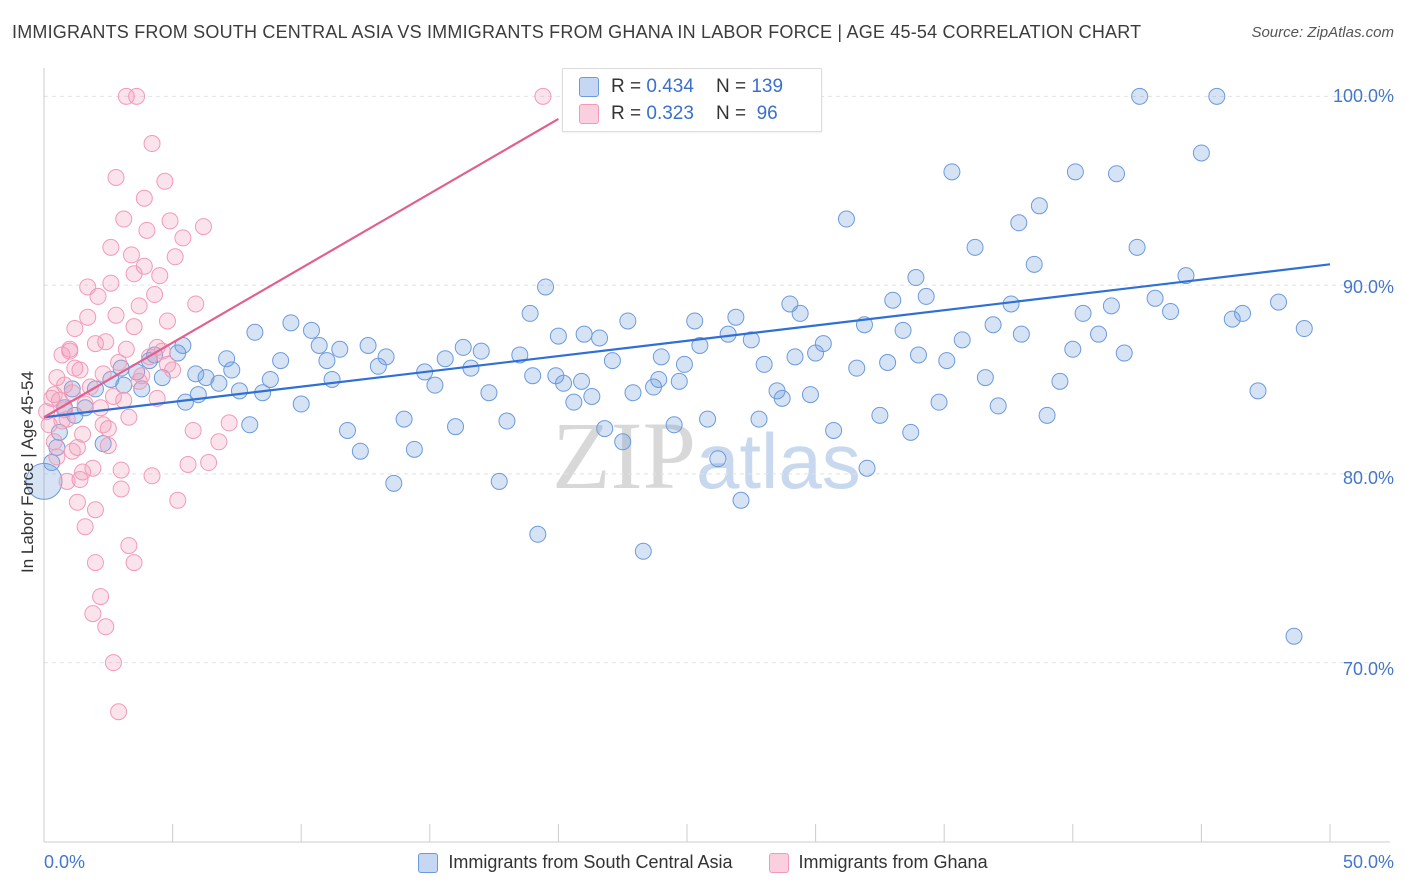 This screenshot has height=892, width=1406. Describe the element at coordinates (767, 86) in the screenshot. I see `n-value: 139` at that location.